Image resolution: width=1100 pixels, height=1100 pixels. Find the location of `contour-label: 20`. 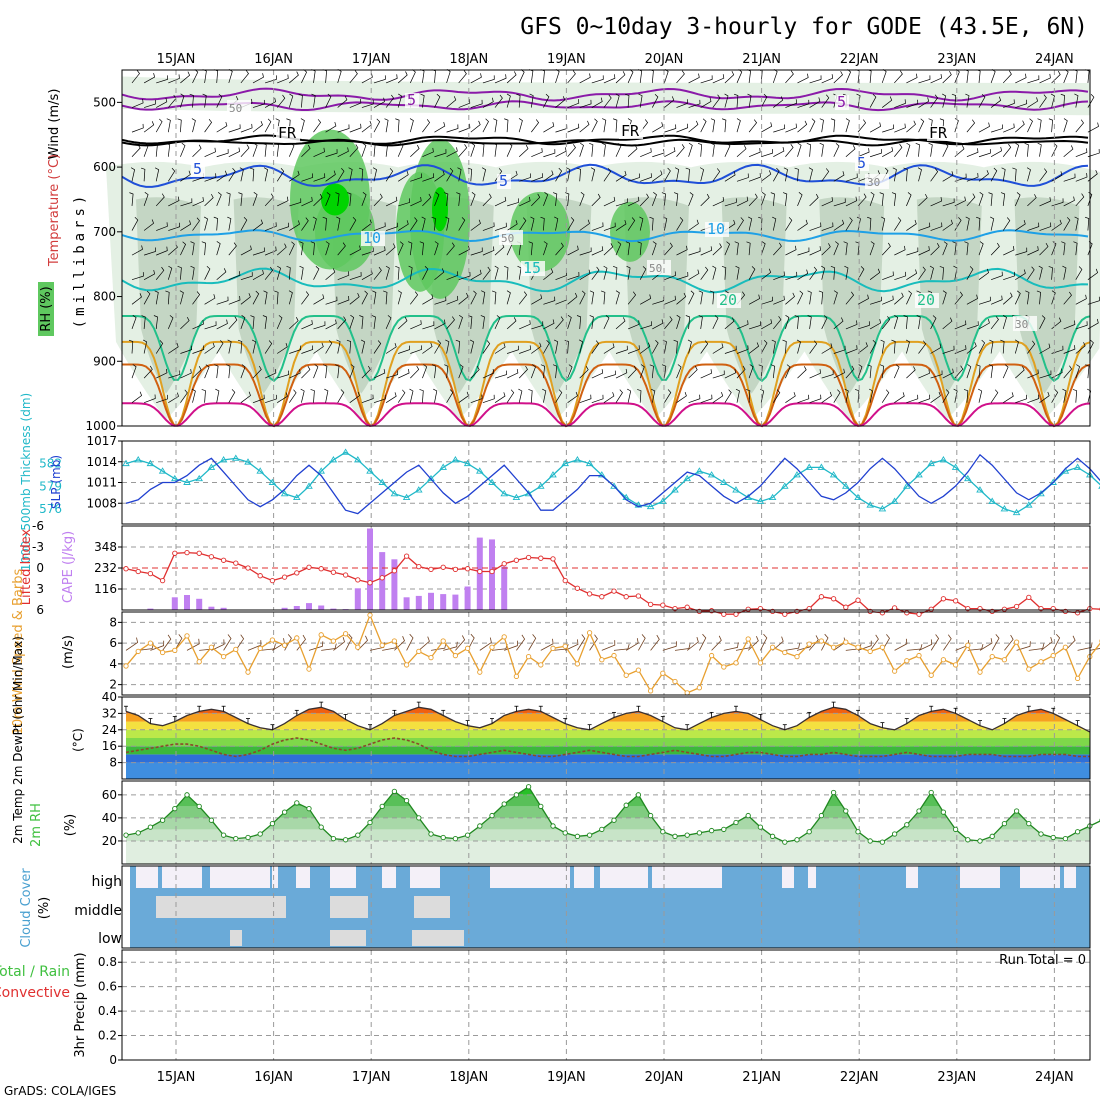

contour-label: 20 is located at coordinates (926, 300).